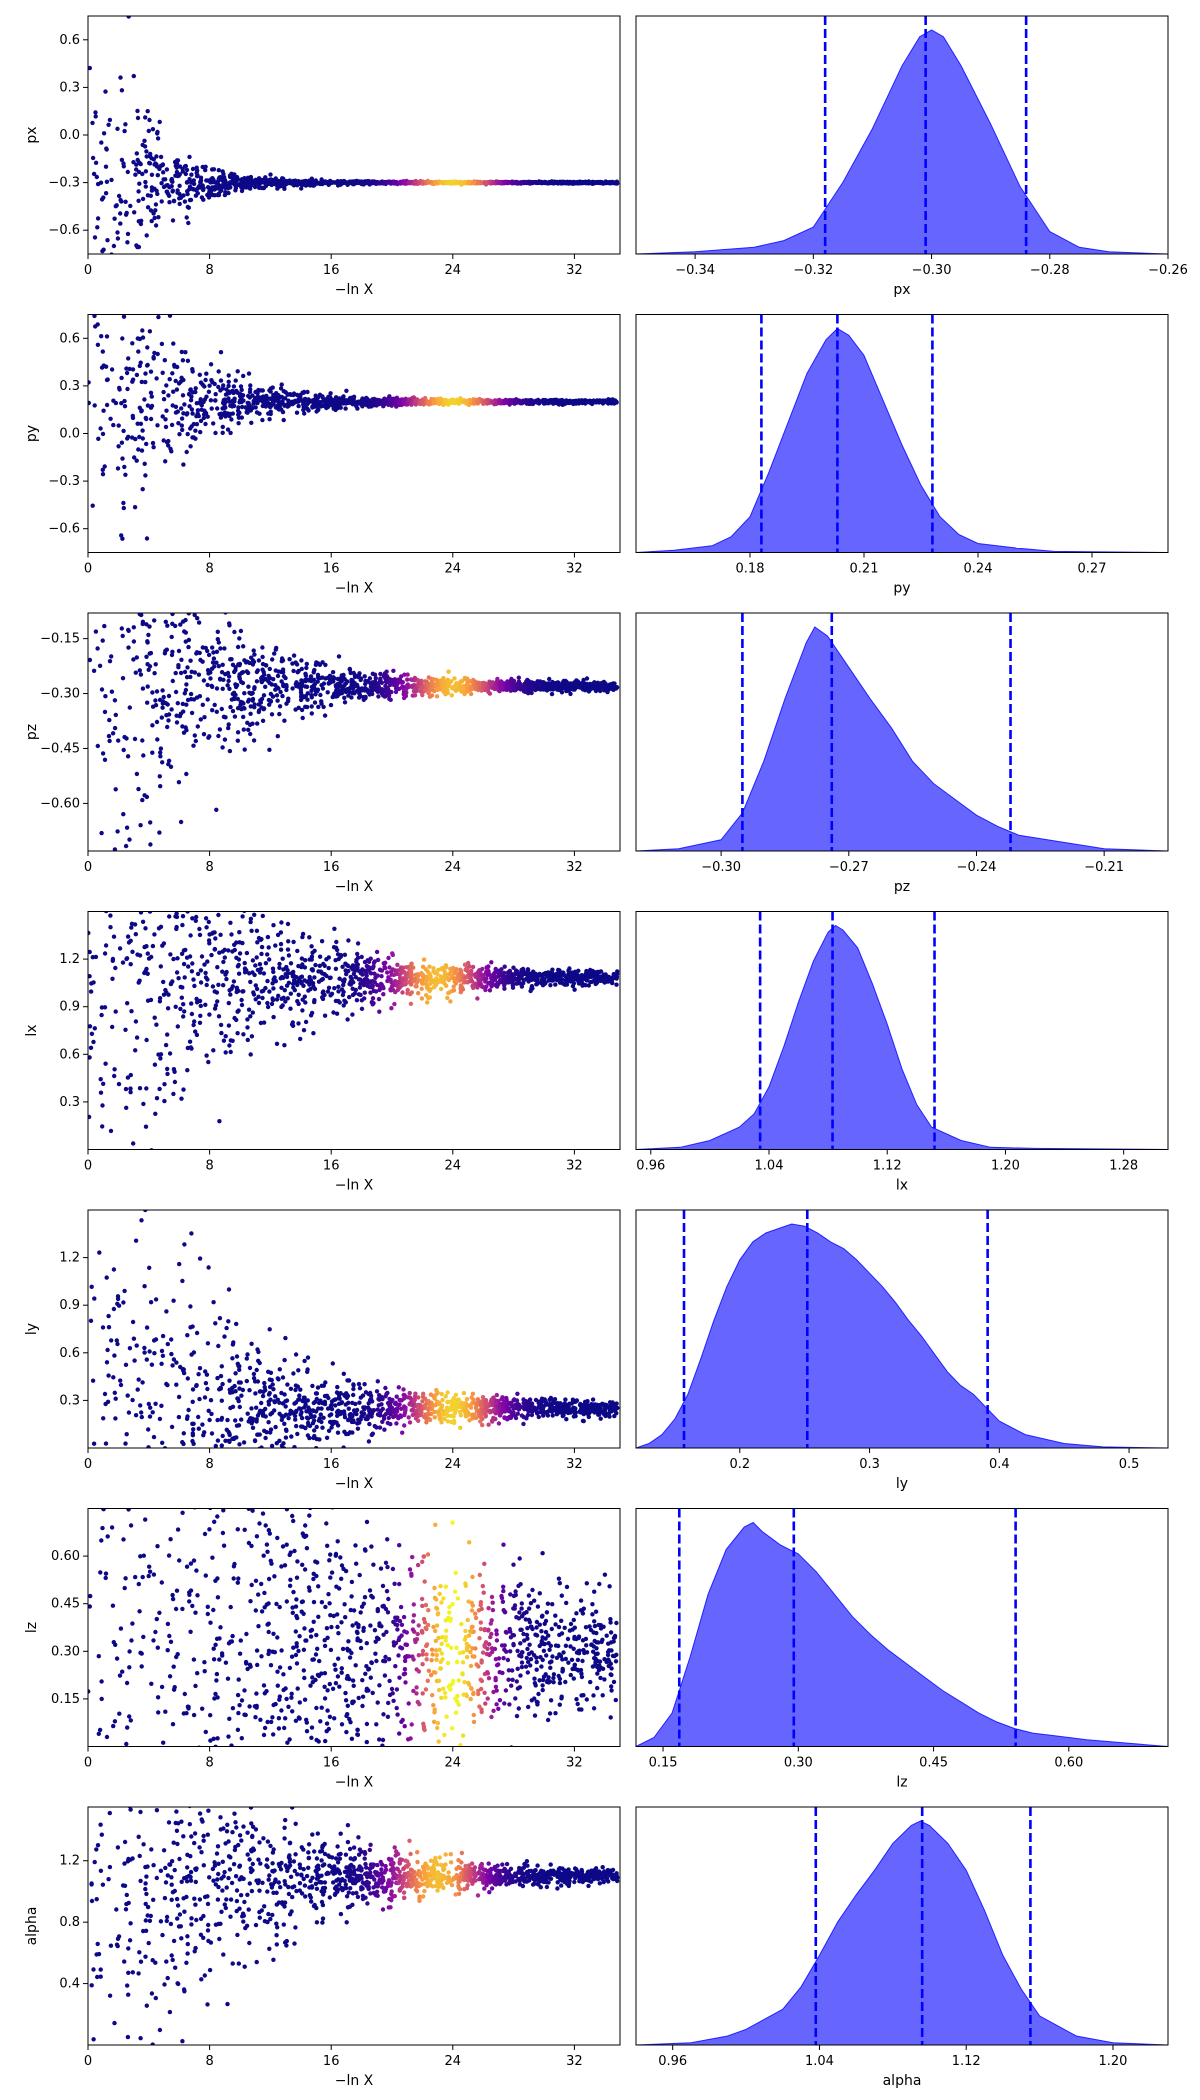 Image resolution: width=1200 pixels, height=2100 pixels. Describe the element at coordinates (902, 440) in the screenshot. I see `posterior-area` at that location.